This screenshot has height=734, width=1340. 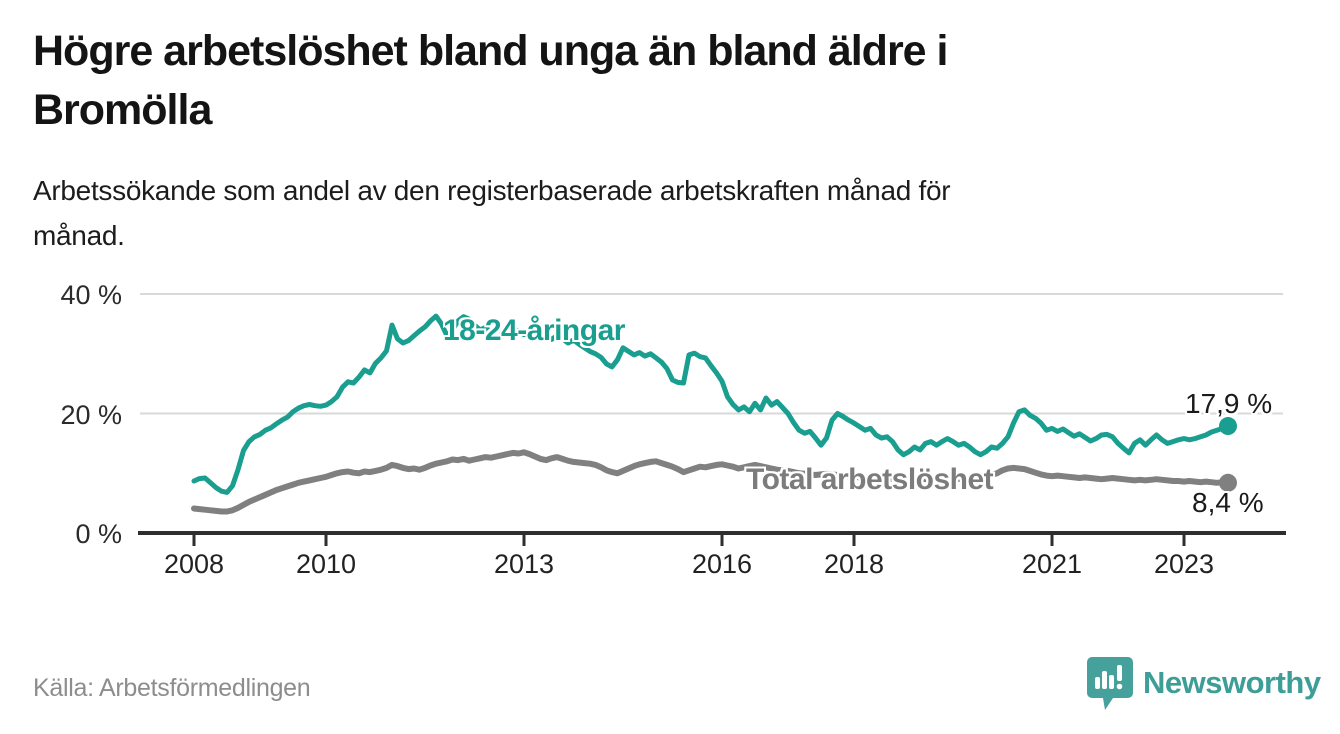 I want to click on x-axis-label-2023: 2023, so click(x=1184, y=564).